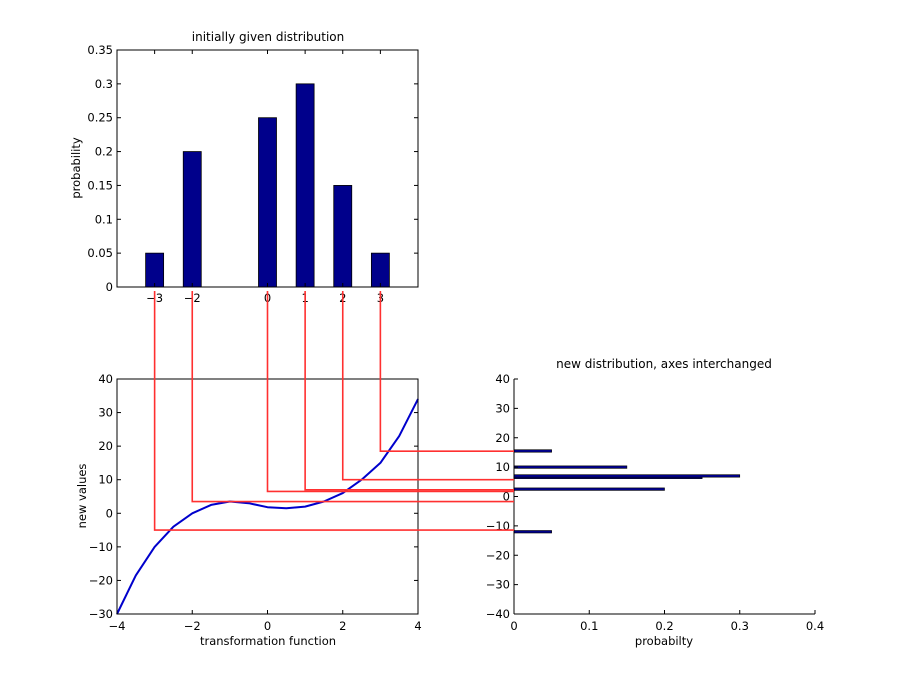 The image size is (900, 695). I want to click on mapping-lines, so click(333, 411).